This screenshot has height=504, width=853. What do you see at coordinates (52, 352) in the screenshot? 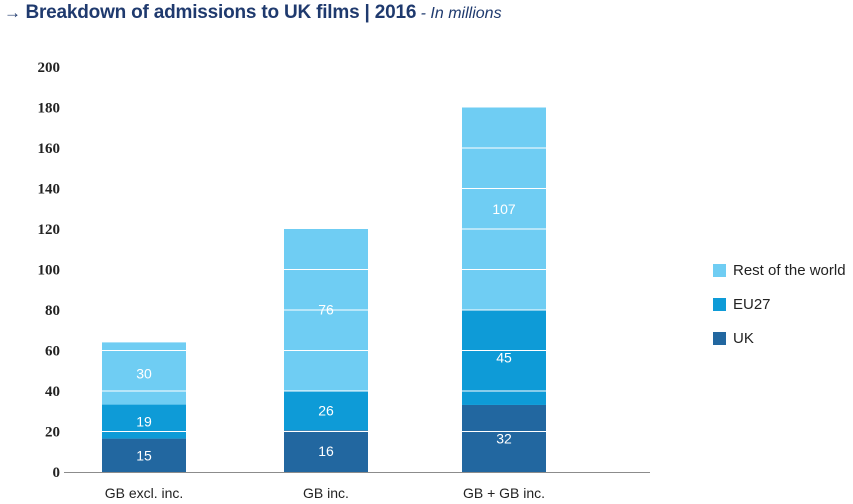
I see `y-tick-label: 60` at bounding box center [52, 352].